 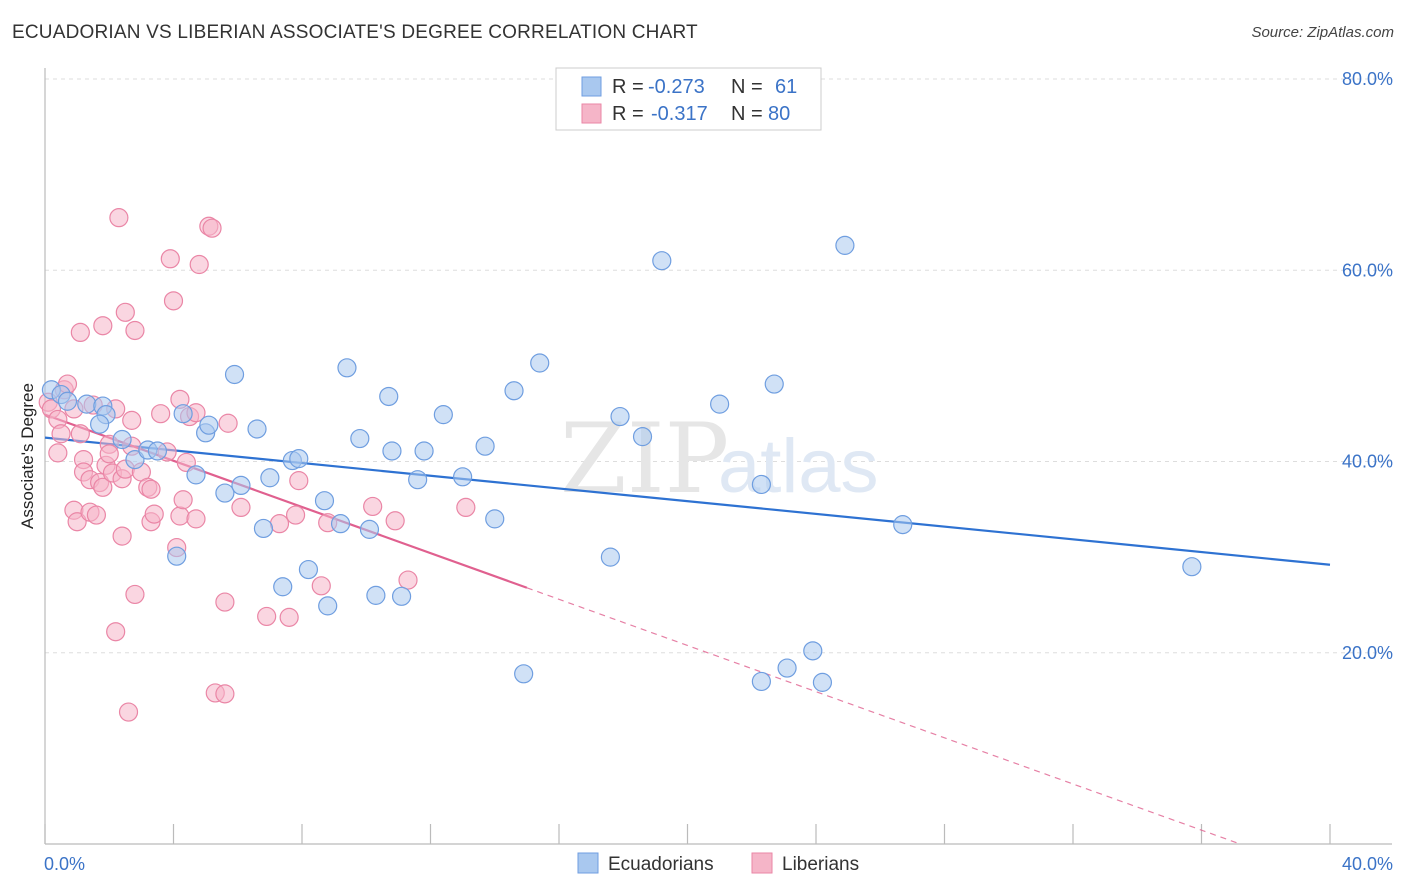 I want to click on legend-n-value: 80, so click(x=779, y=114).